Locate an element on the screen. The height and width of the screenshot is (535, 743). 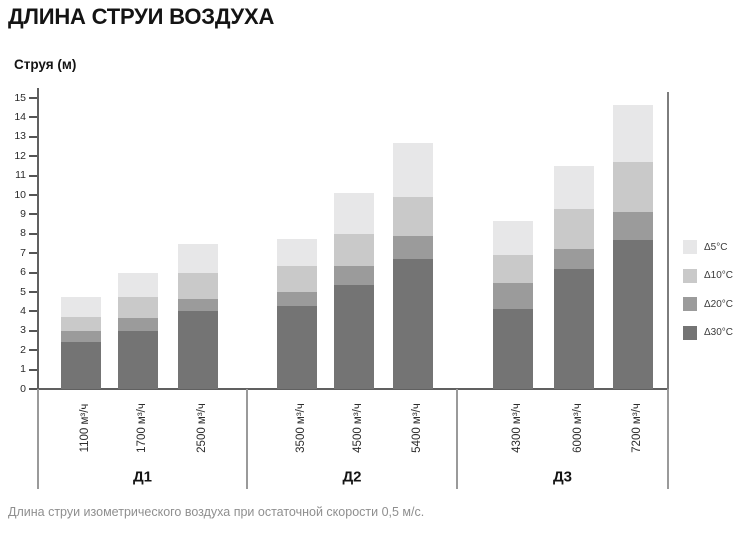
y-tick-label: 11 is located at coordinates (20, 175).